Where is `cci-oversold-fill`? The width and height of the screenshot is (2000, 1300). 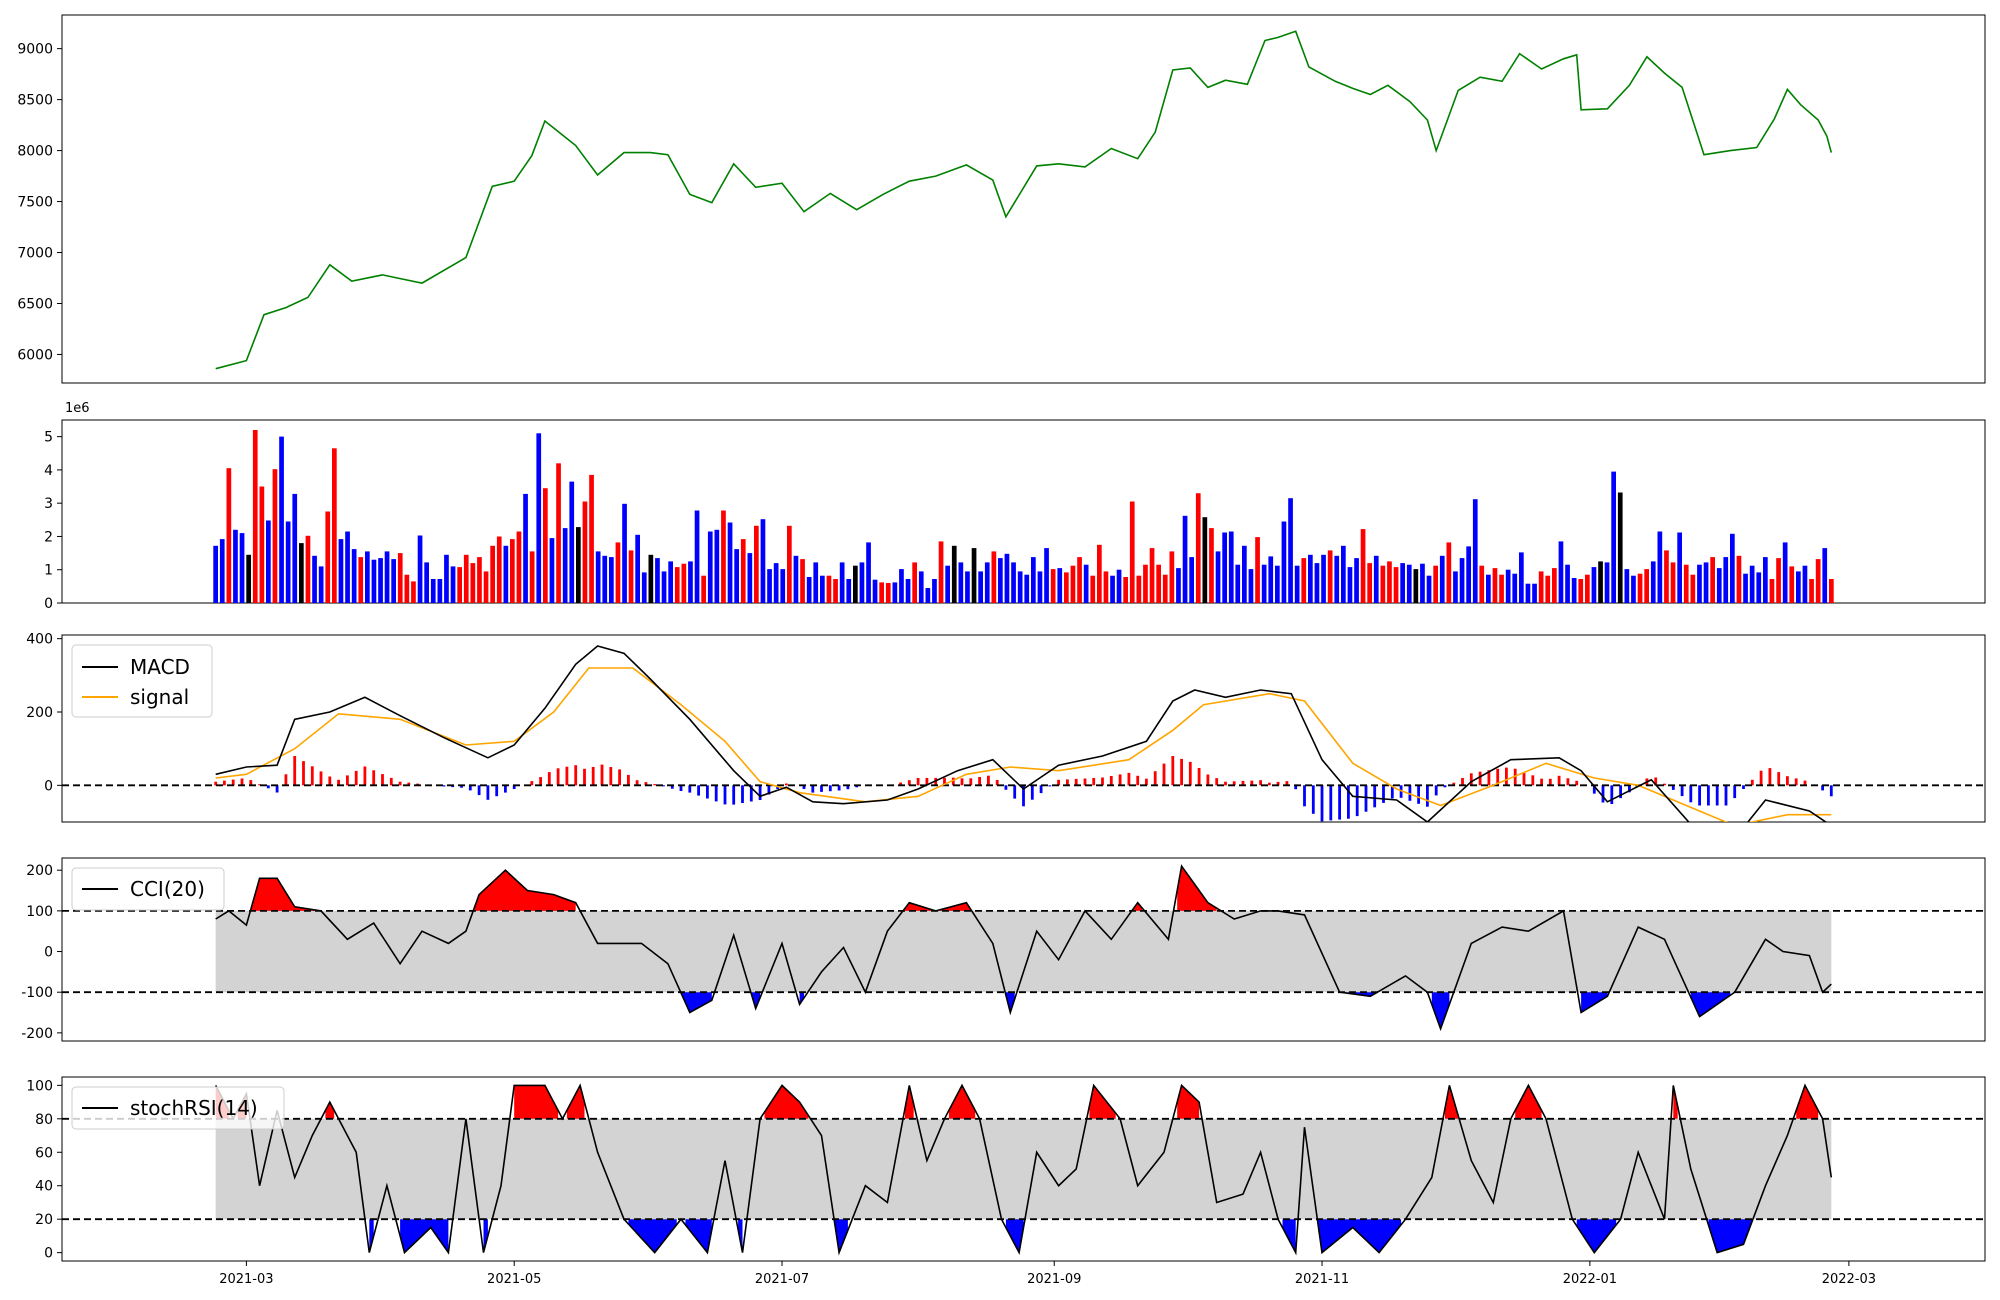 cci-oversold-fill is located at coordinates (696, 1002).